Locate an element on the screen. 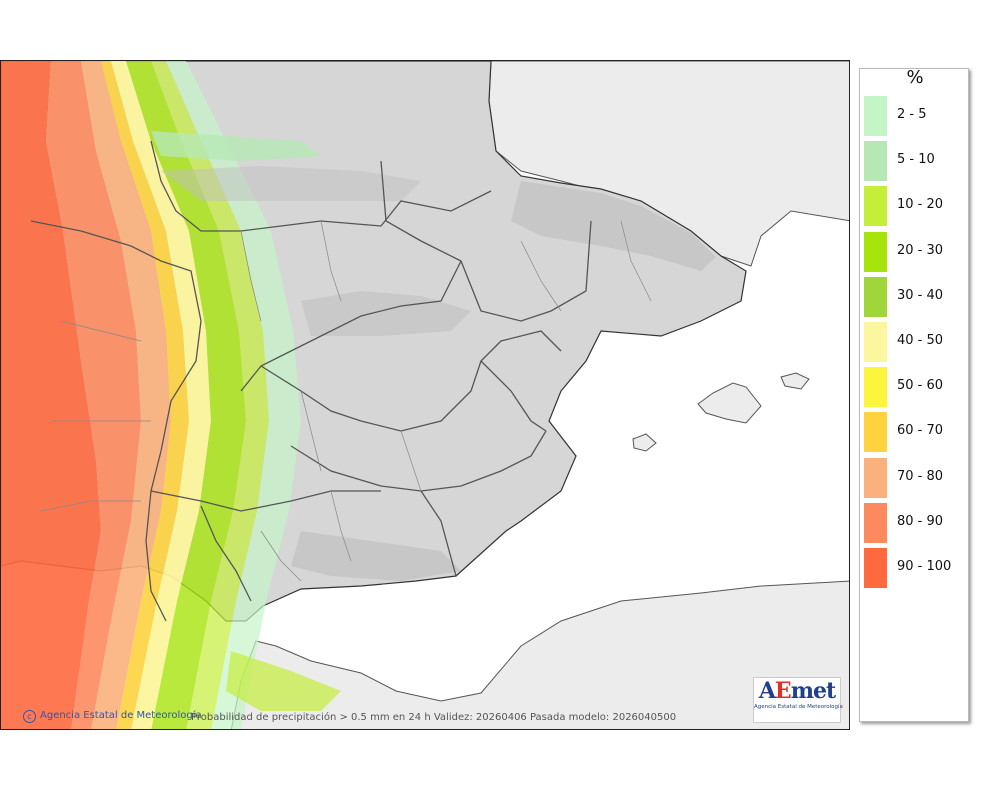 The height and width of the screenshot is (790, 1000). north-coast-band is located at coordinates (236, 146).